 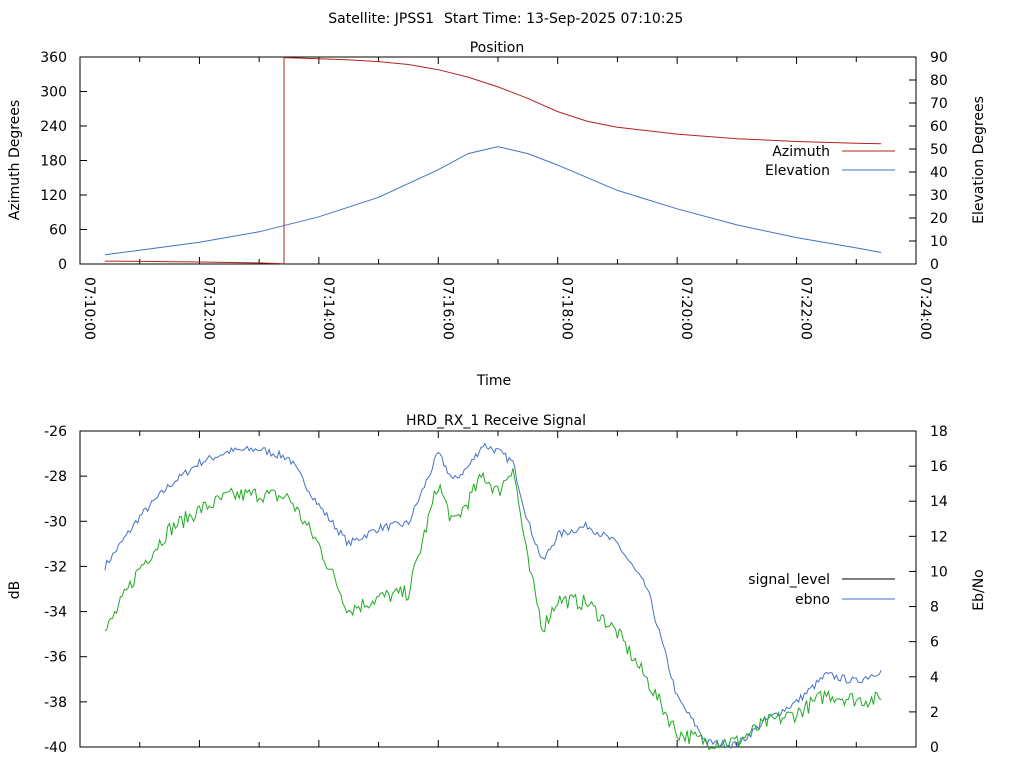 What do you see at coordinates (55, 477) in the screenshot?
I see `receive-signal-y-tick-label: -28` at bounding box center [55, 477].